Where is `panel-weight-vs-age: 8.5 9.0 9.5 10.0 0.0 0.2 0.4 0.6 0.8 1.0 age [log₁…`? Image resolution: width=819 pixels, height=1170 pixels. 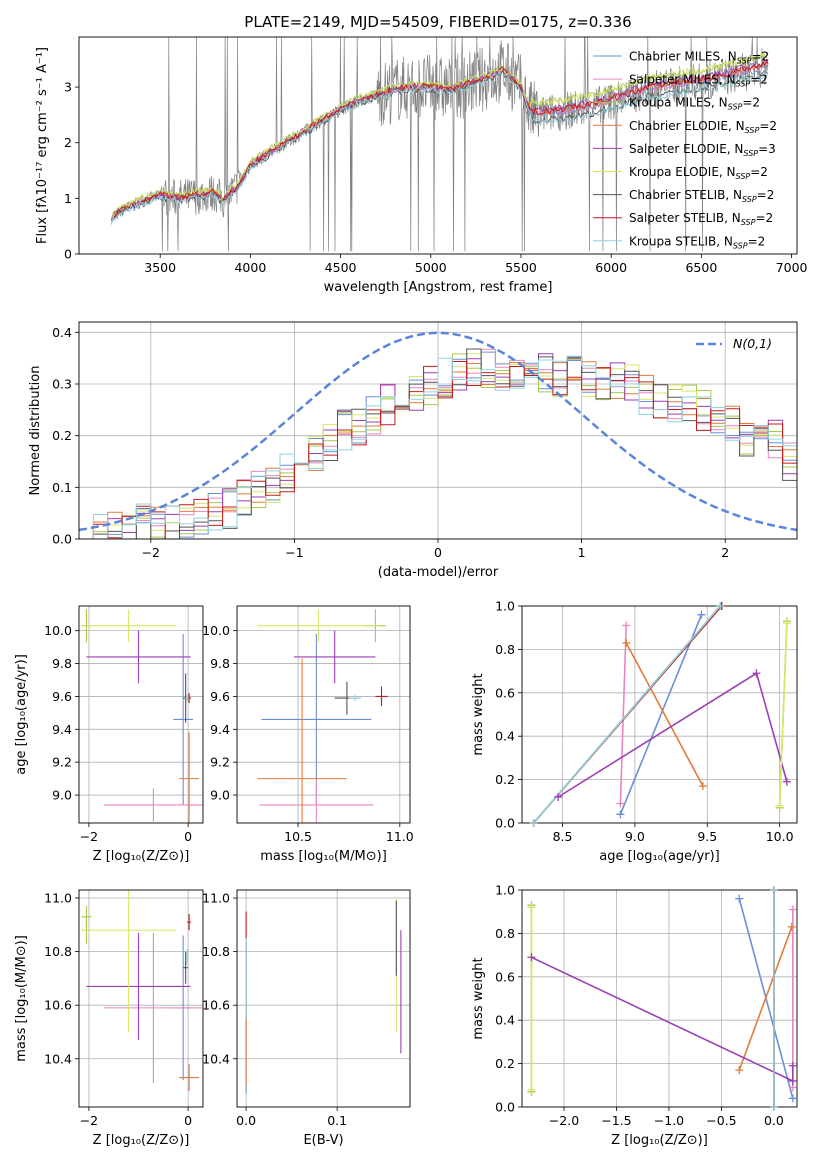 panel-weight-vs-age: 8.5 9.0 9.5 10.0 0.0 0.2 0.4 0.6 0.8 1.0 age [log₁… is located at coordinates (634, 731).